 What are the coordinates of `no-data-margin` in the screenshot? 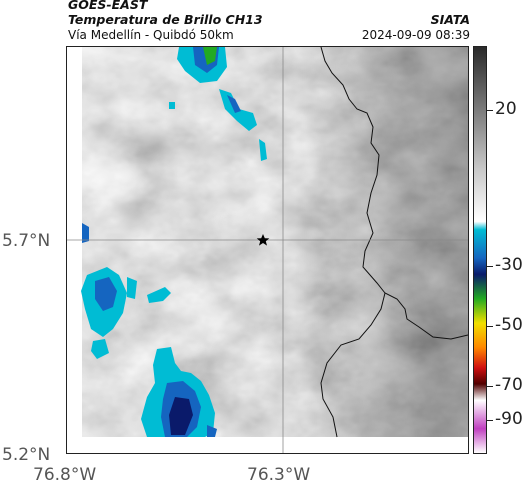 It's located at (267, 445).